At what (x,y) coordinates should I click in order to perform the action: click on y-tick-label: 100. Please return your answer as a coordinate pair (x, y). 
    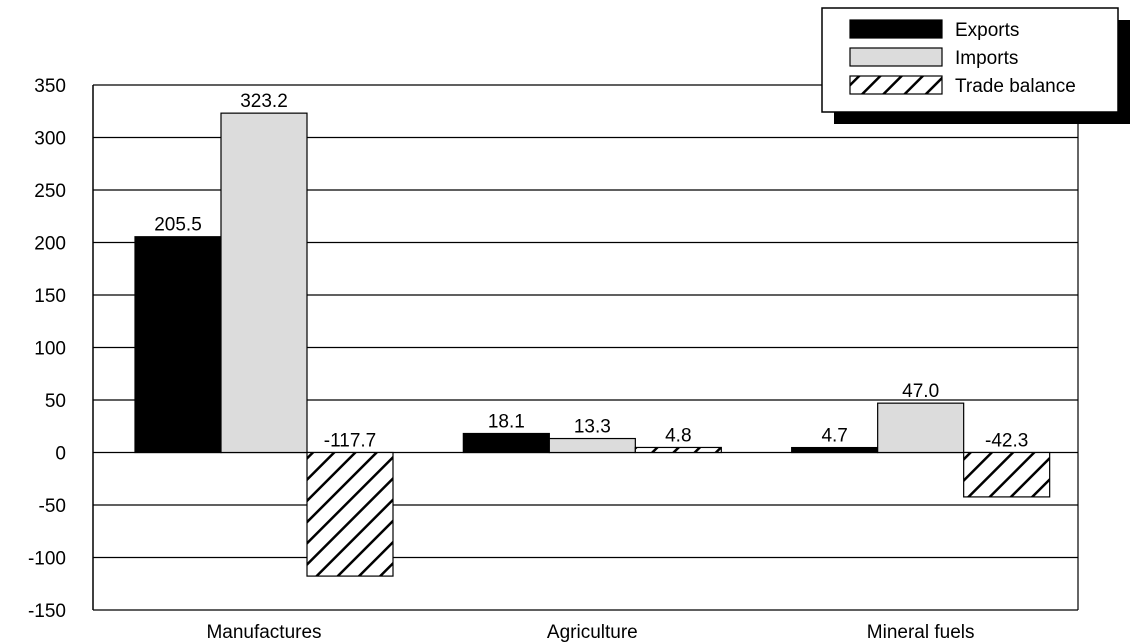
    Looking at the image, I should click on (50, 349).